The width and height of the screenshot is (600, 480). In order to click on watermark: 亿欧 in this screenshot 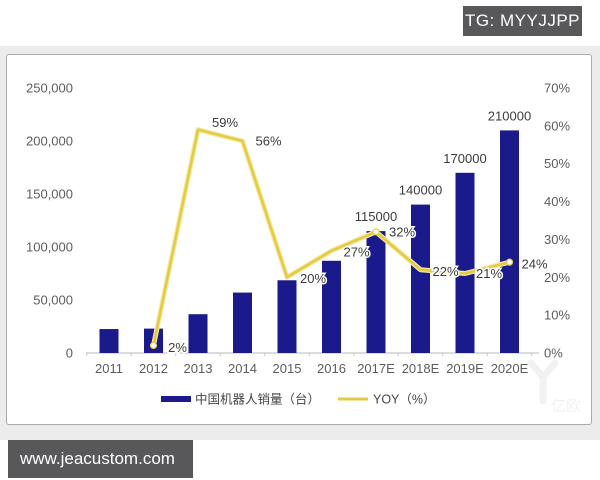, I will do `click(554, 387)`.